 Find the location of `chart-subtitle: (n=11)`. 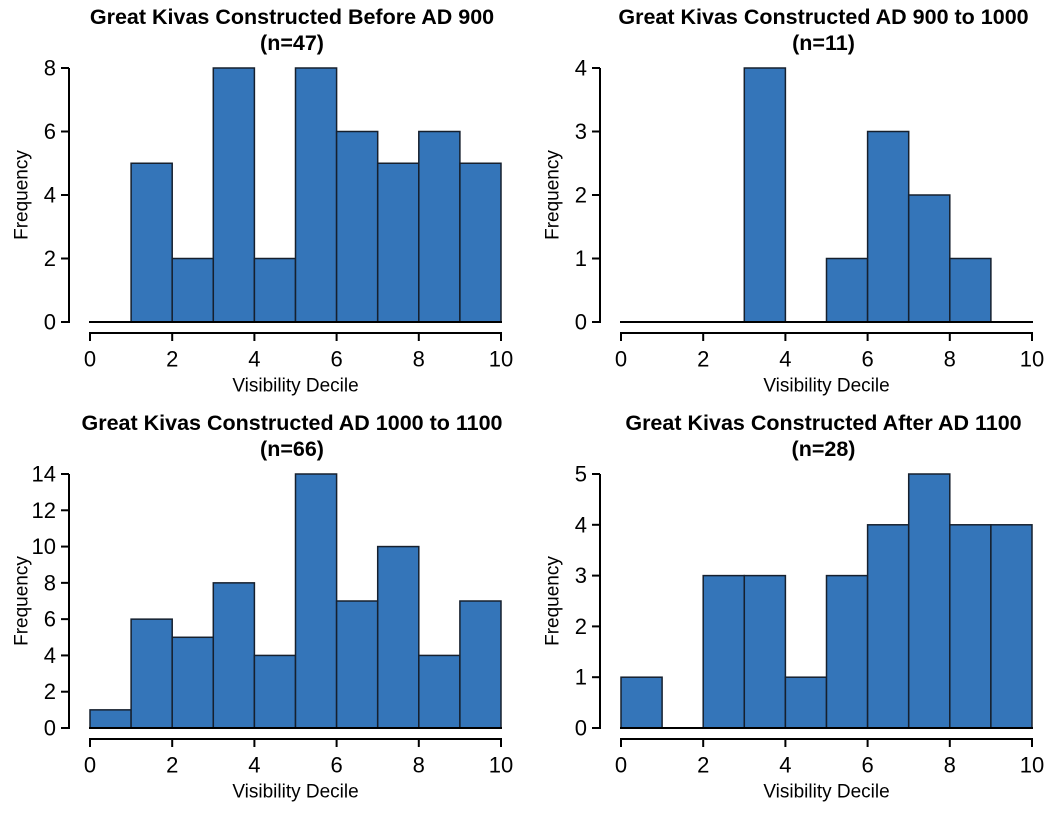

chart-subtitle: (n=11) is located at coordinates (823, 43).